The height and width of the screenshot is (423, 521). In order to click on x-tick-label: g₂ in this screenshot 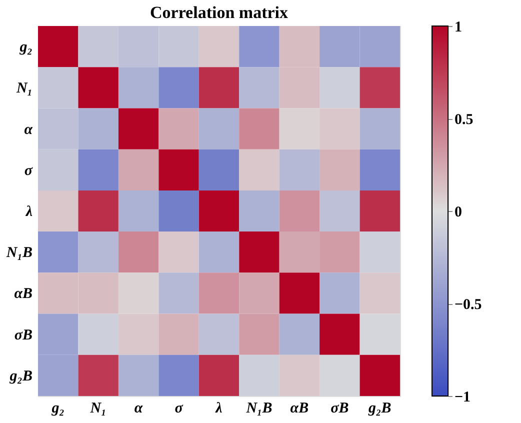, I will do `click(57, 408)`.